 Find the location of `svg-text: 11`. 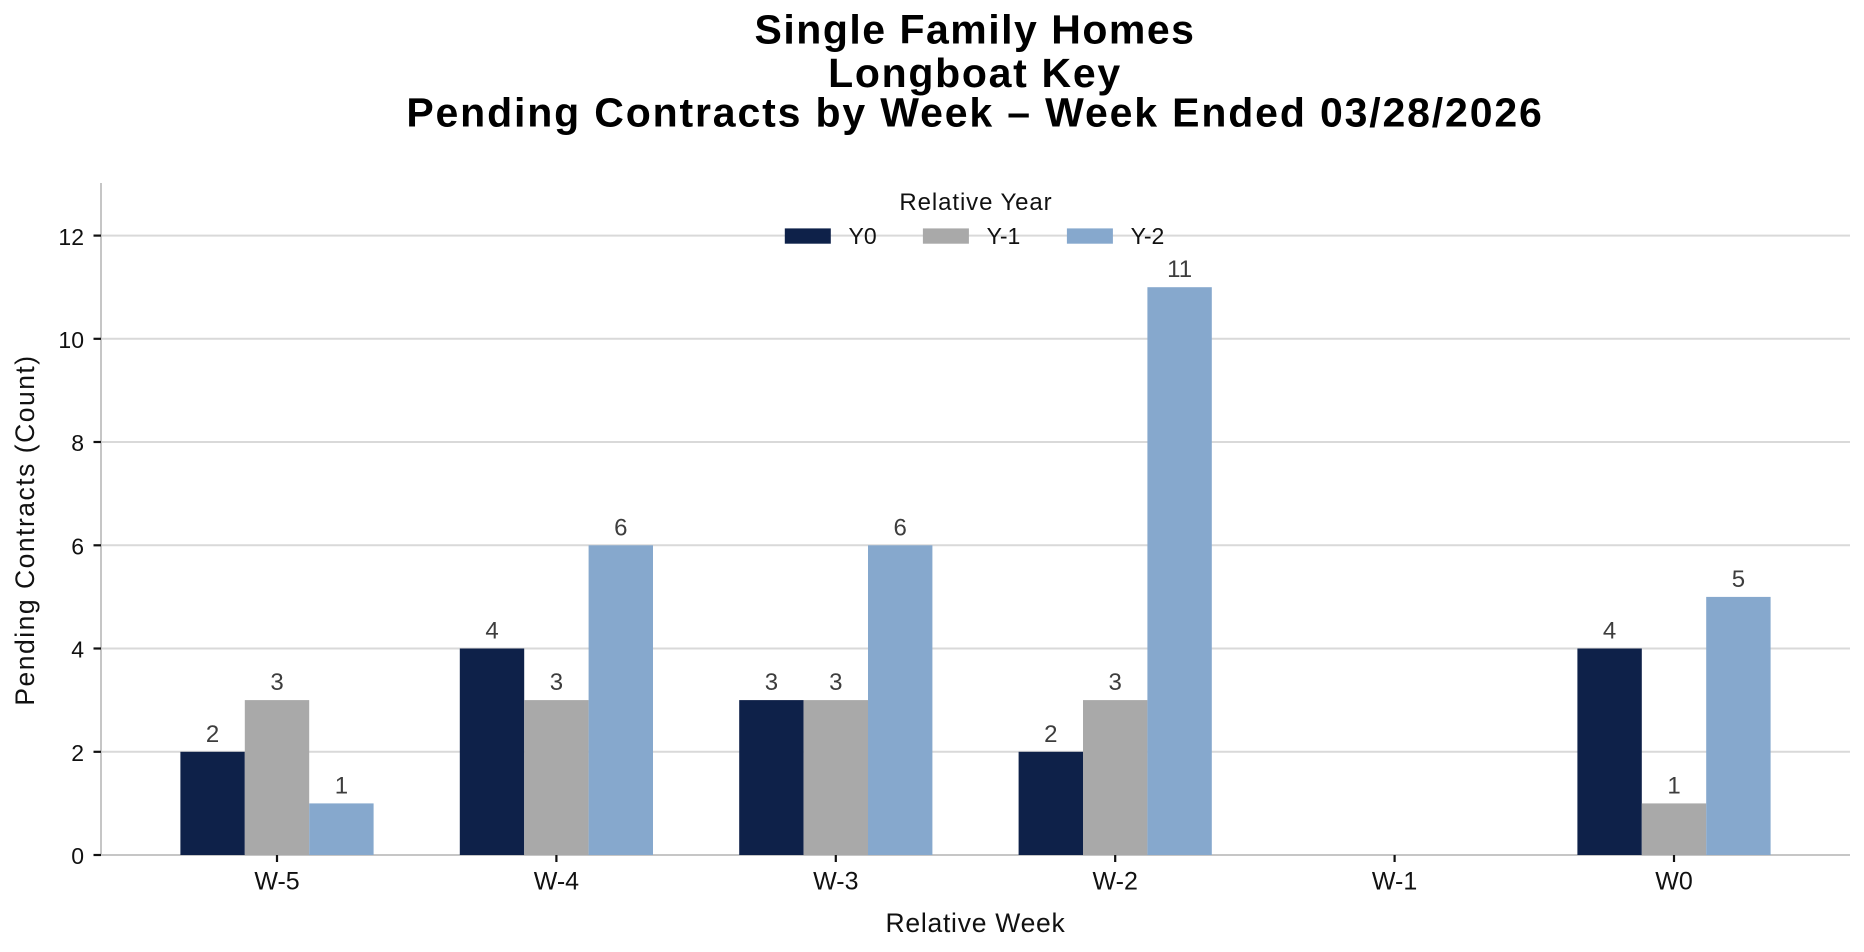

svg-text: 11 is located at coordinates (1179, 269).